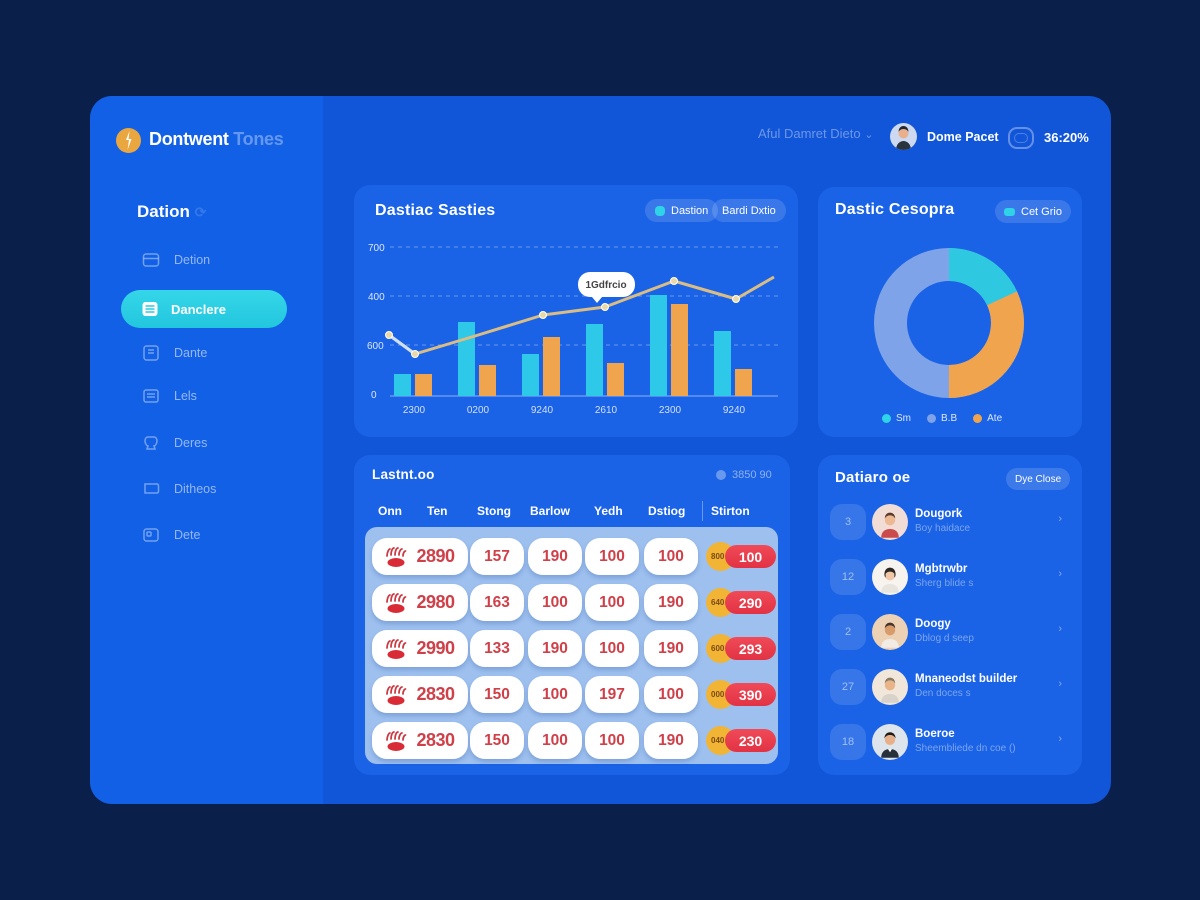 Image resolution: width=1200 pixels, height=900 pixels. I want to click on svg-text: 1Gdfrcio, so click(605, 285).